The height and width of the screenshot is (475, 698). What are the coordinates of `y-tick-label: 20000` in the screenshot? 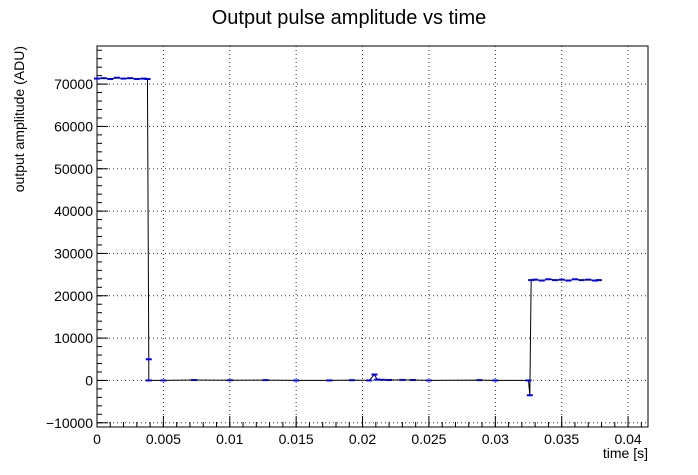 It's located at (73, 296).